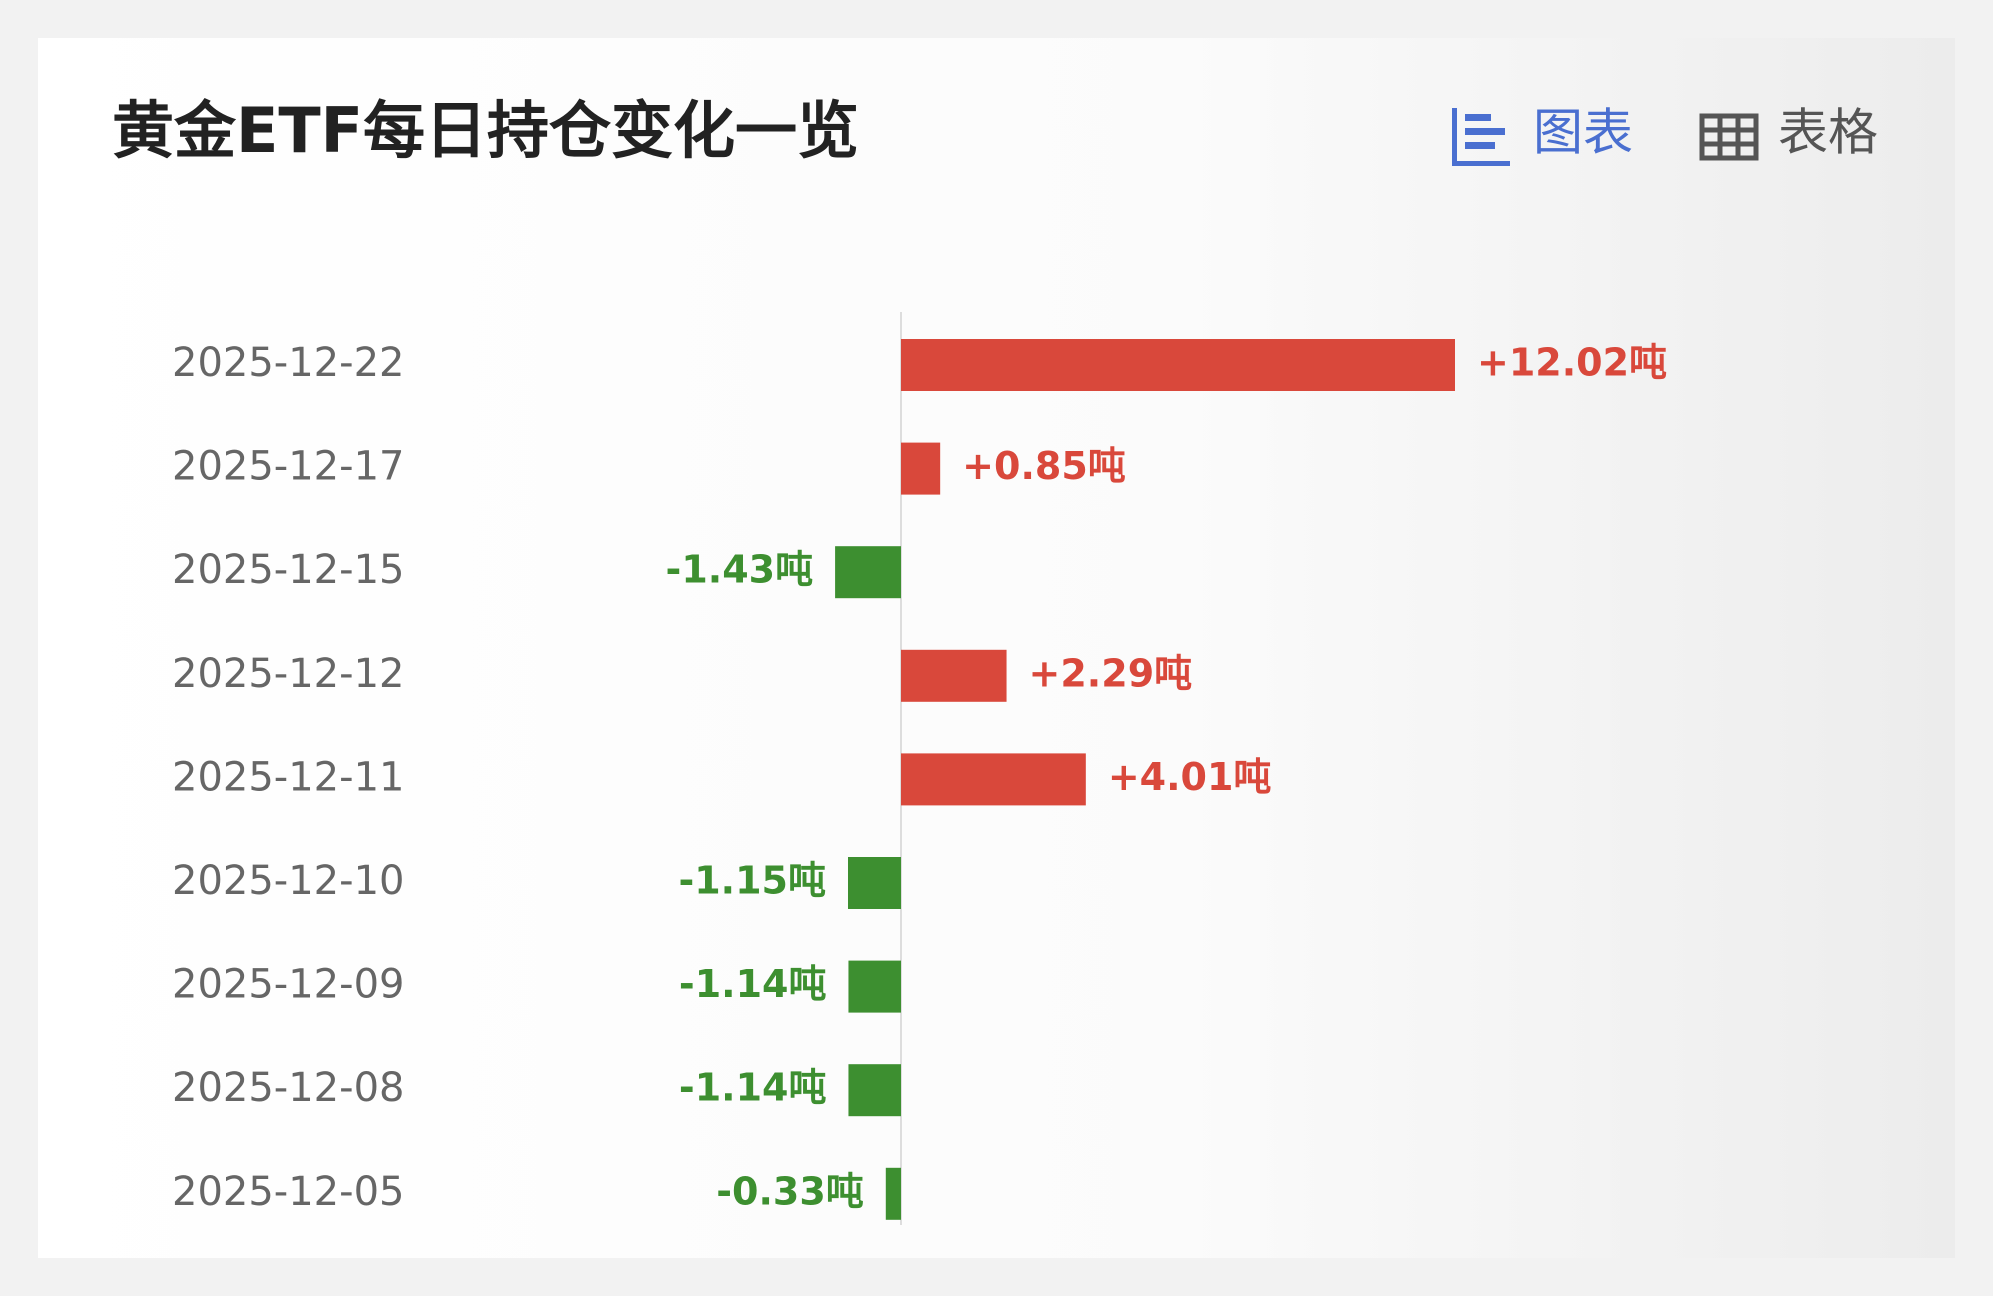  Describe the element at coordinates (288, 570) in the screenshot. I see `y-tick-label: 2025-12-15` at that location.